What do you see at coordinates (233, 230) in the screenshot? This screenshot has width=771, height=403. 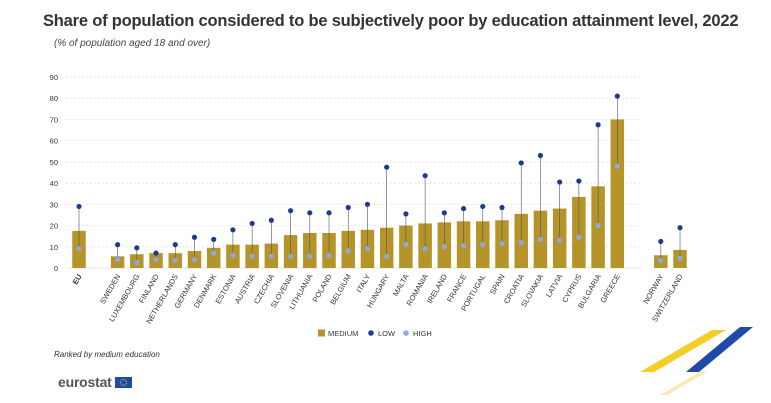 I see `dot-low-estonia` at bounding box center [233, 230].